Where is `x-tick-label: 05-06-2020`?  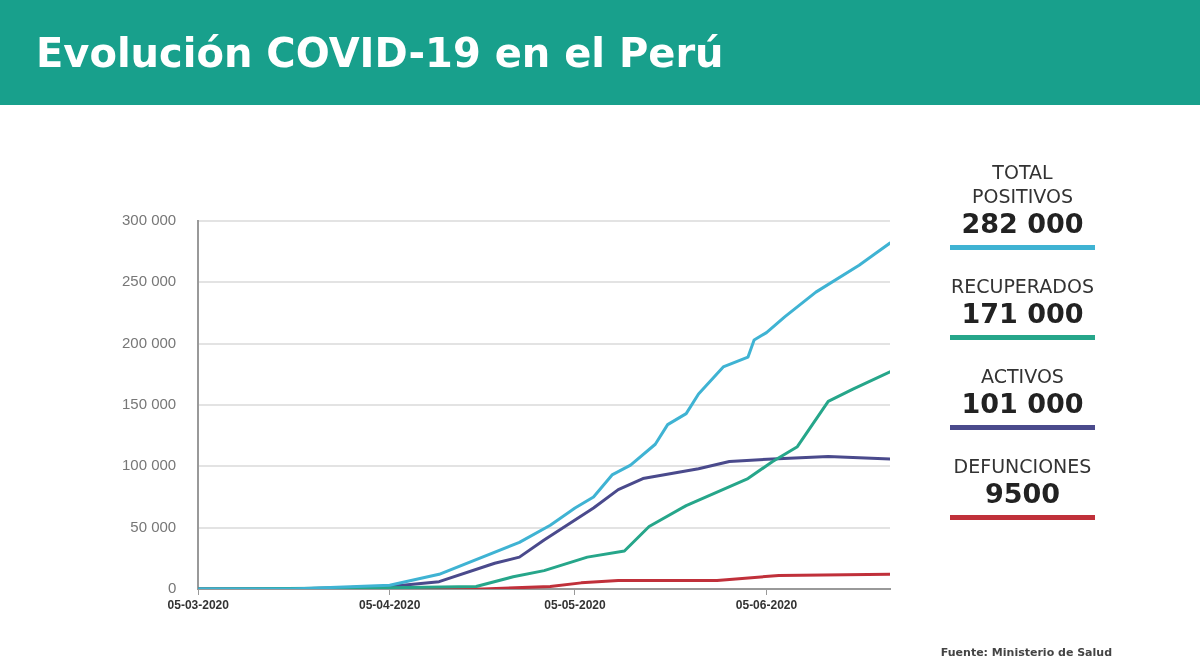 x-tick-label: 05-06-2020 is located at coordinates (766, 604).